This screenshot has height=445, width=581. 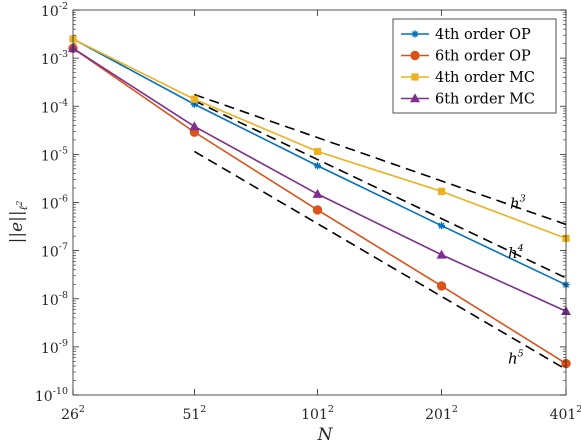 I want to click on y-tick-label: 10⁻⁸, so click(x=54, y=299).